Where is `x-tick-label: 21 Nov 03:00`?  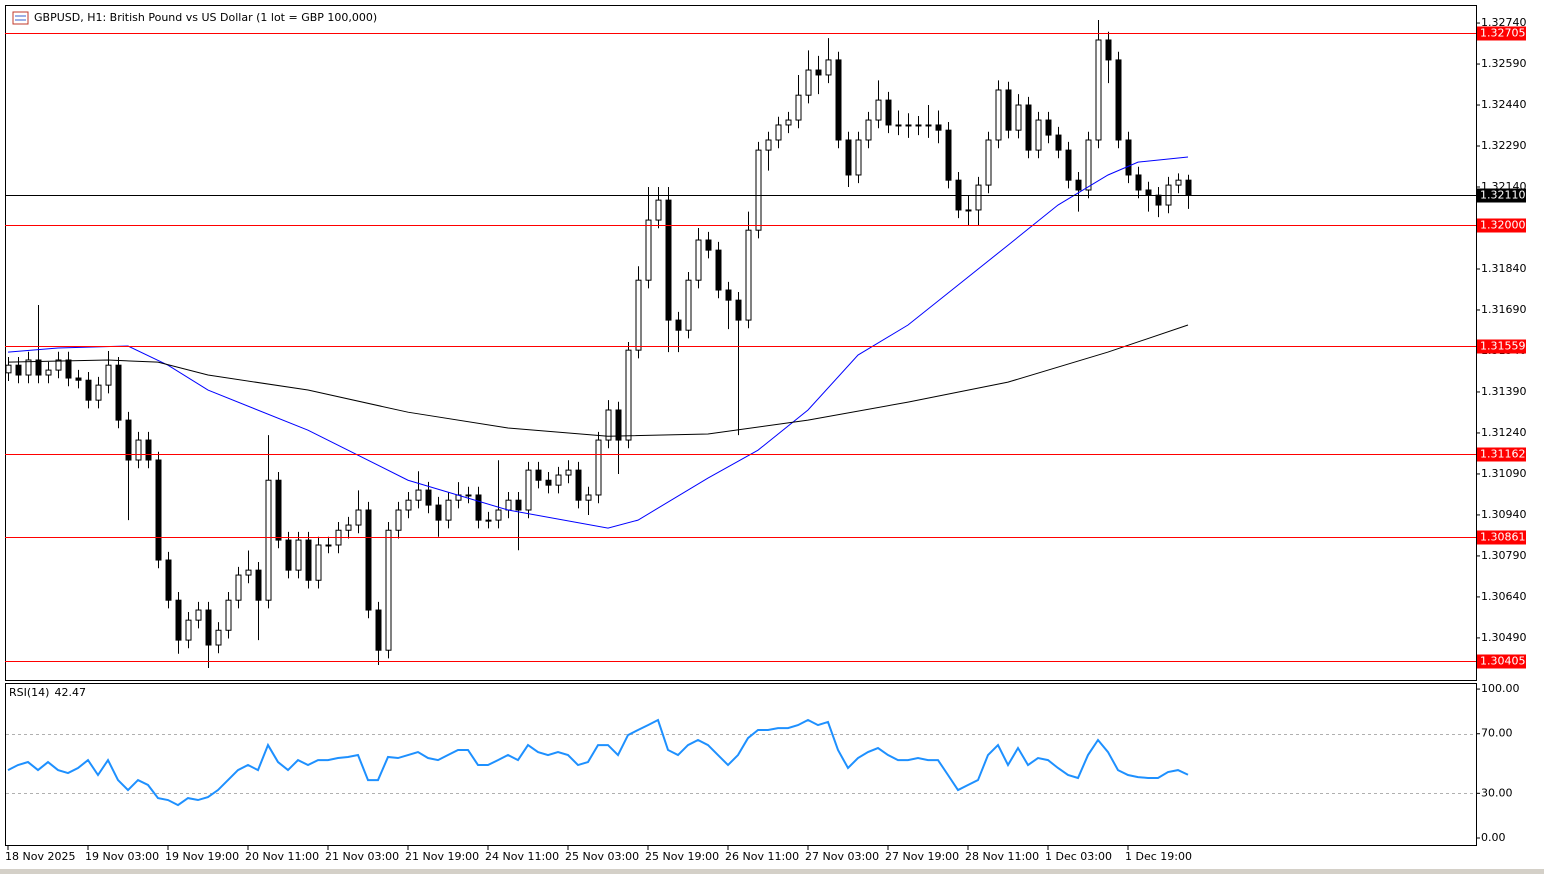
x-tick-label: 21 Nov 03:00 is located at coordinates (362, 856).